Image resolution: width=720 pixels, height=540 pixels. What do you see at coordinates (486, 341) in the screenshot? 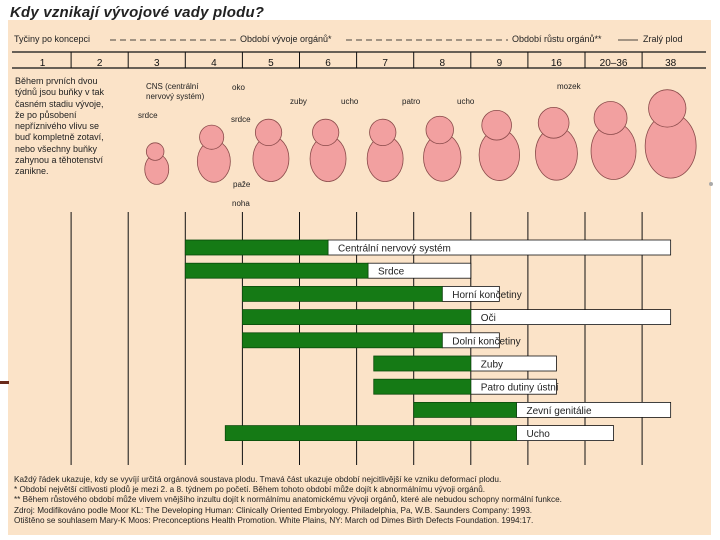
I see `bar-label: Dolní končetiny` at bounding box center [486, 341].